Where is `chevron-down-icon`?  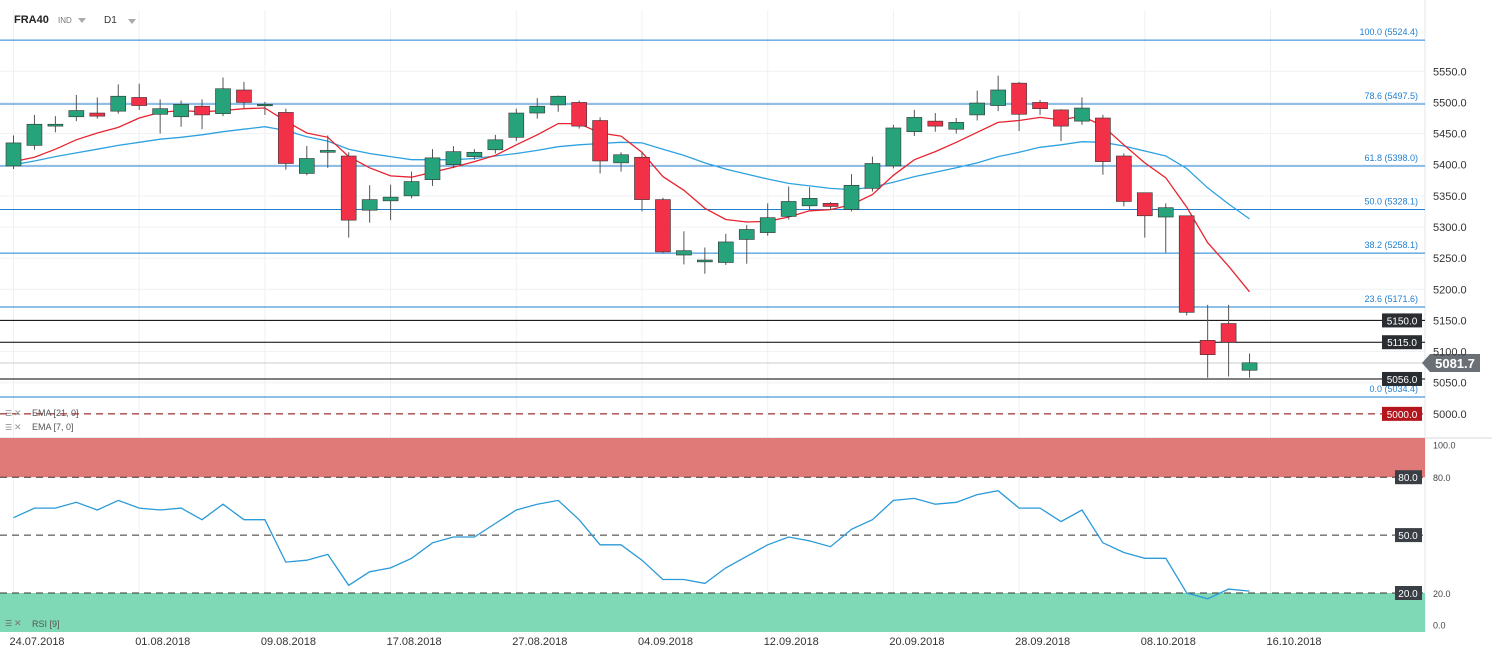
chevron-down-icon is located at coordinates (132, 21).